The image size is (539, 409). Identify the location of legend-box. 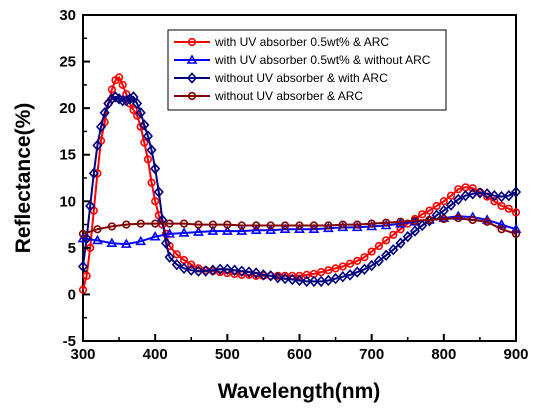
(307, 70).